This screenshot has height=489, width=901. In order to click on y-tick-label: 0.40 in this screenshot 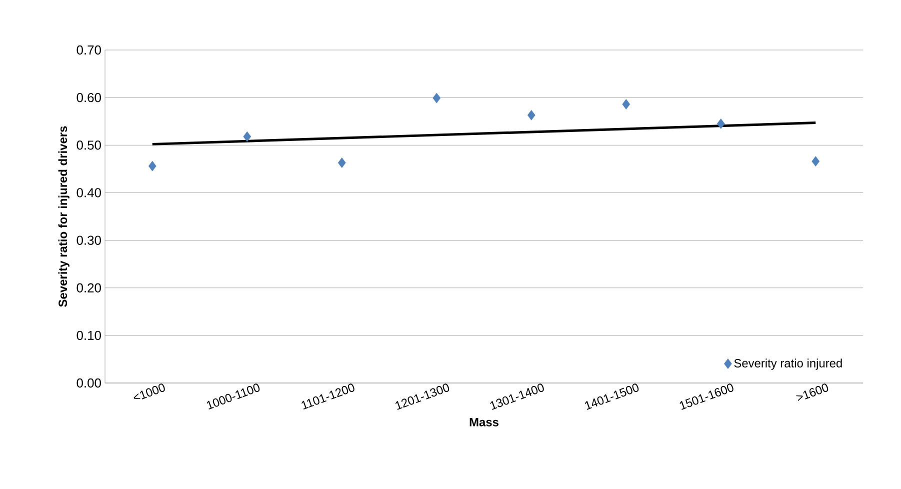, I will do `click(88, 193)`.